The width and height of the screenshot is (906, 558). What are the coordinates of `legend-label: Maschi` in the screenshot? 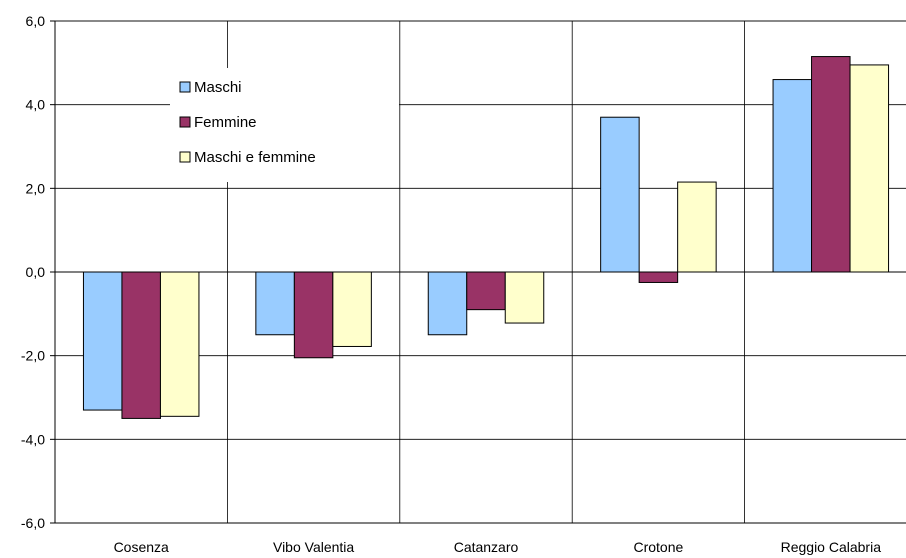 It's located at (218, 87).